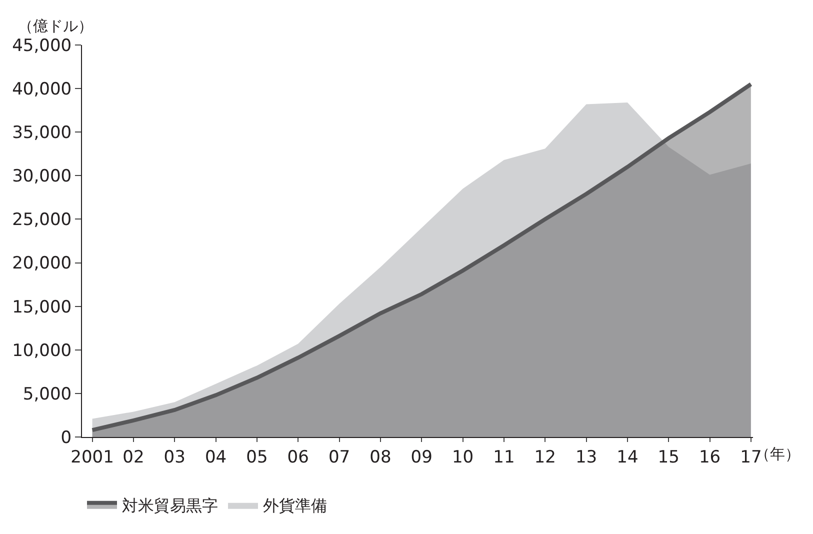 The height and width of the screenshot is (534, 813). I want to click on x-tick-label: 07, so click(339, 457).